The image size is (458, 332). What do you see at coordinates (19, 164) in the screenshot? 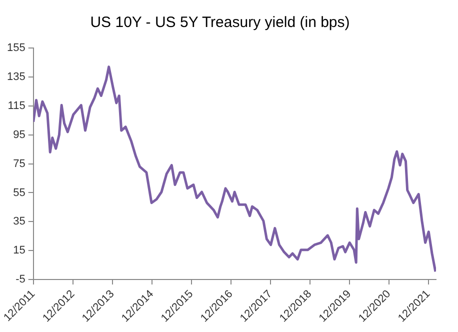
I see `y-tick-label: 75` at bounding box center [19, 164].